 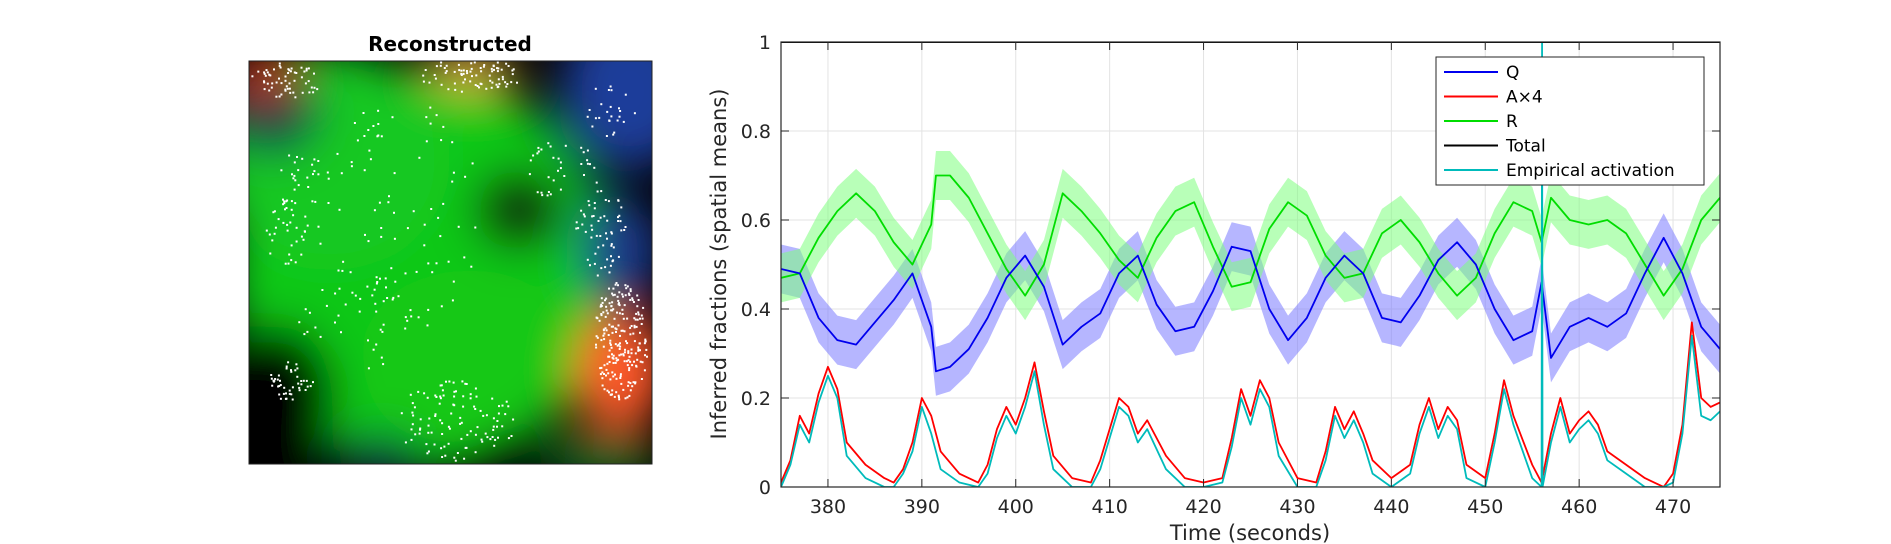 What do you see at coordinates (1590, 171) in the screenshot?
I see `legend-label: Empirical activation` at bounding box center [1590, 171].